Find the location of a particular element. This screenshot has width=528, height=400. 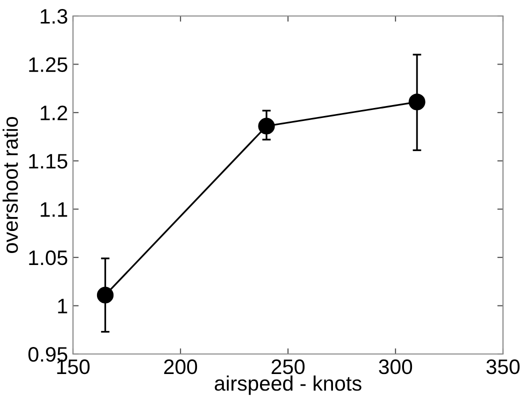

x-tick-label: 300 is located at coordinates (395, 366).